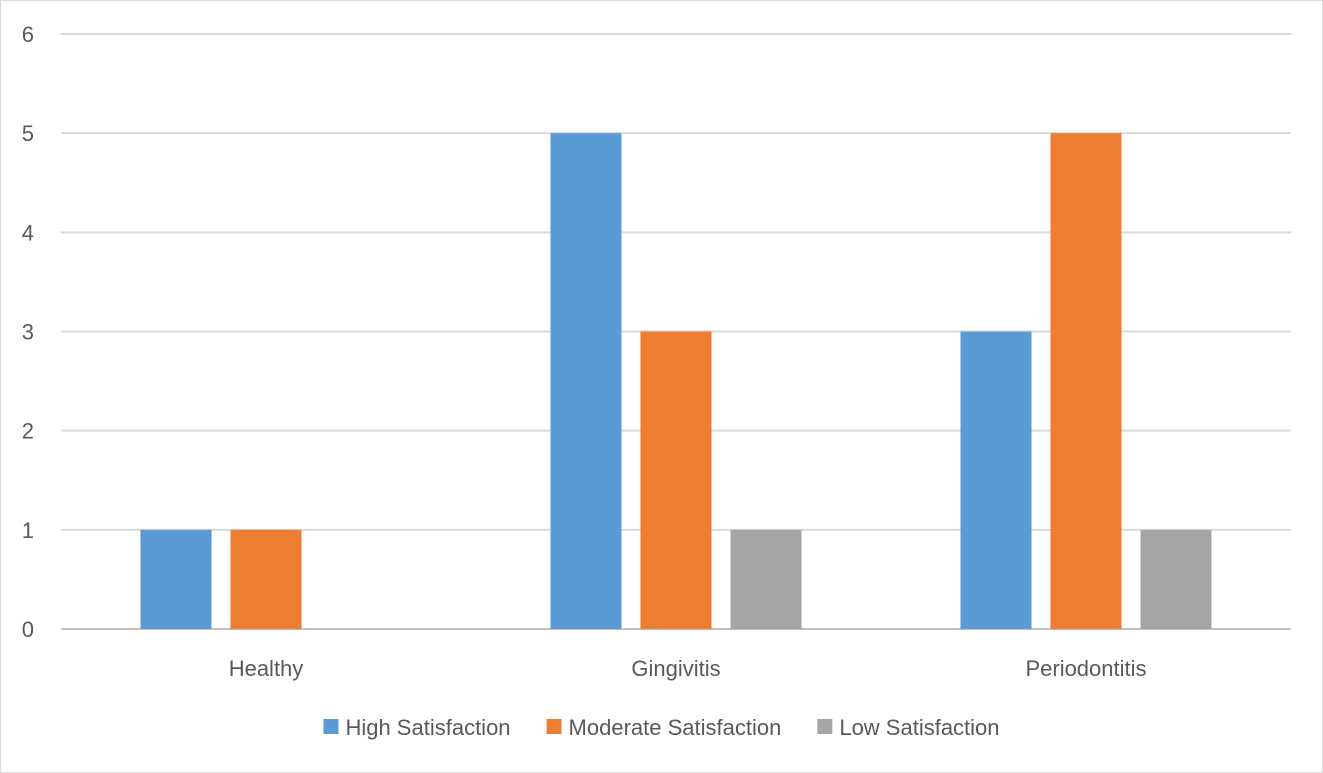  I want to click on legend-label: Moderate Satisfaction, so click(675, 727).